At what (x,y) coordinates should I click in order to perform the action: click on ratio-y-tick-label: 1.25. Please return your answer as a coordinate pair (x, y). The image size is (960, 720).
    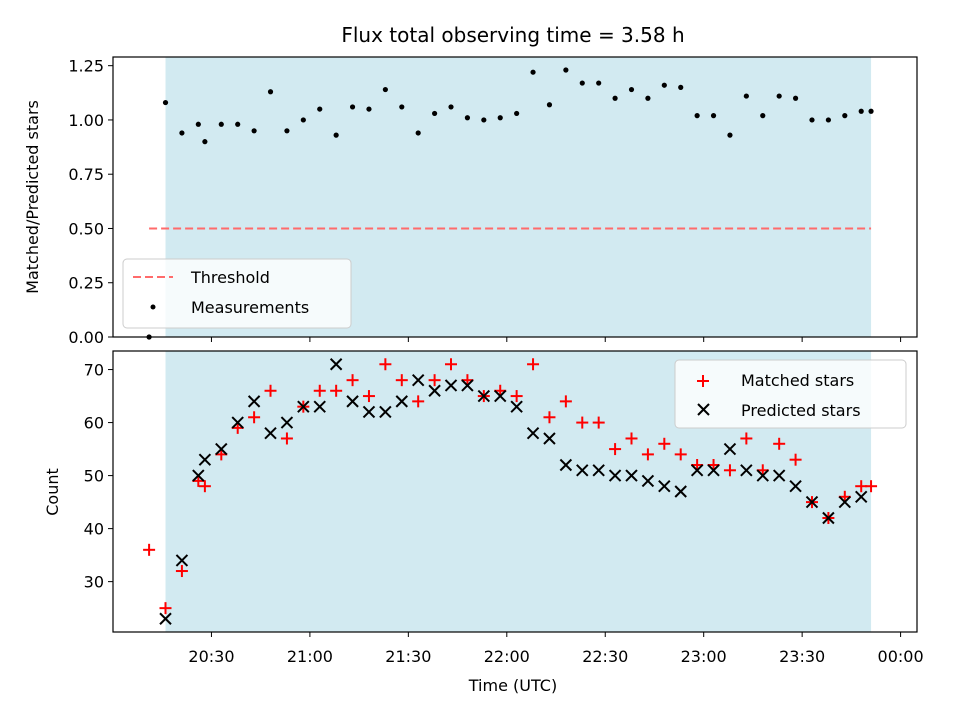
    Looking at the image, I should click on (86, 66).